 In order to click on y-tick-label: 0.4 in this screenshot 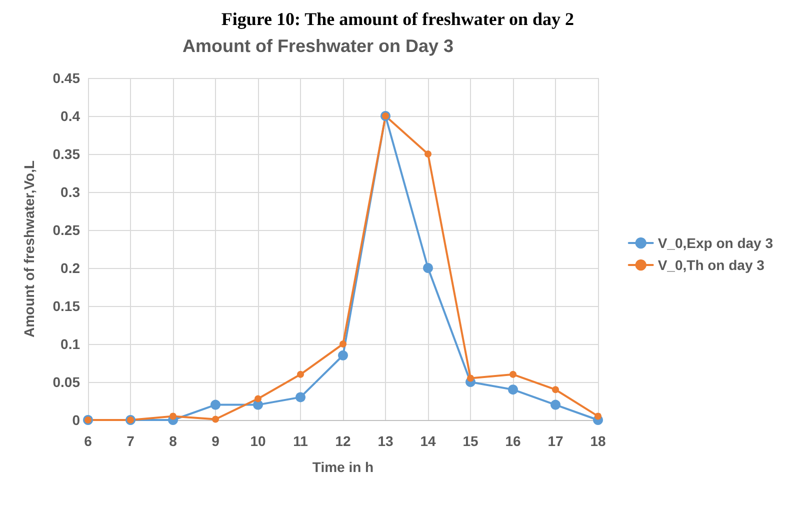, I will do `click(70, 116)`.